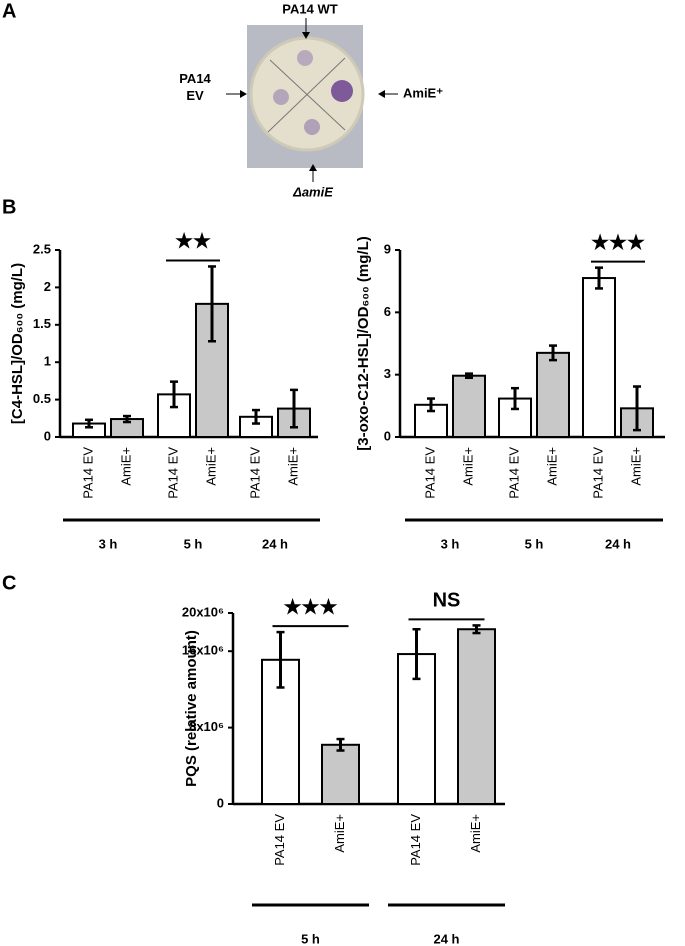  I want to click on y-tick-label: 1, so click(47, 361).